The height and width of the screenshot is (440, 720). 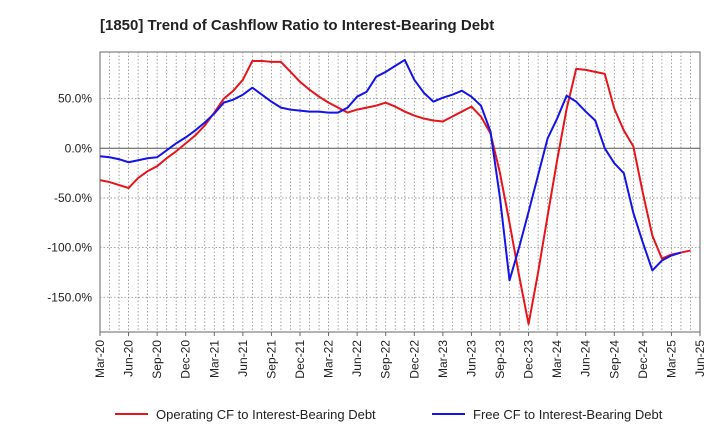 I want to click on x-tick-label: Dec-23, so click(x=529, y=359).